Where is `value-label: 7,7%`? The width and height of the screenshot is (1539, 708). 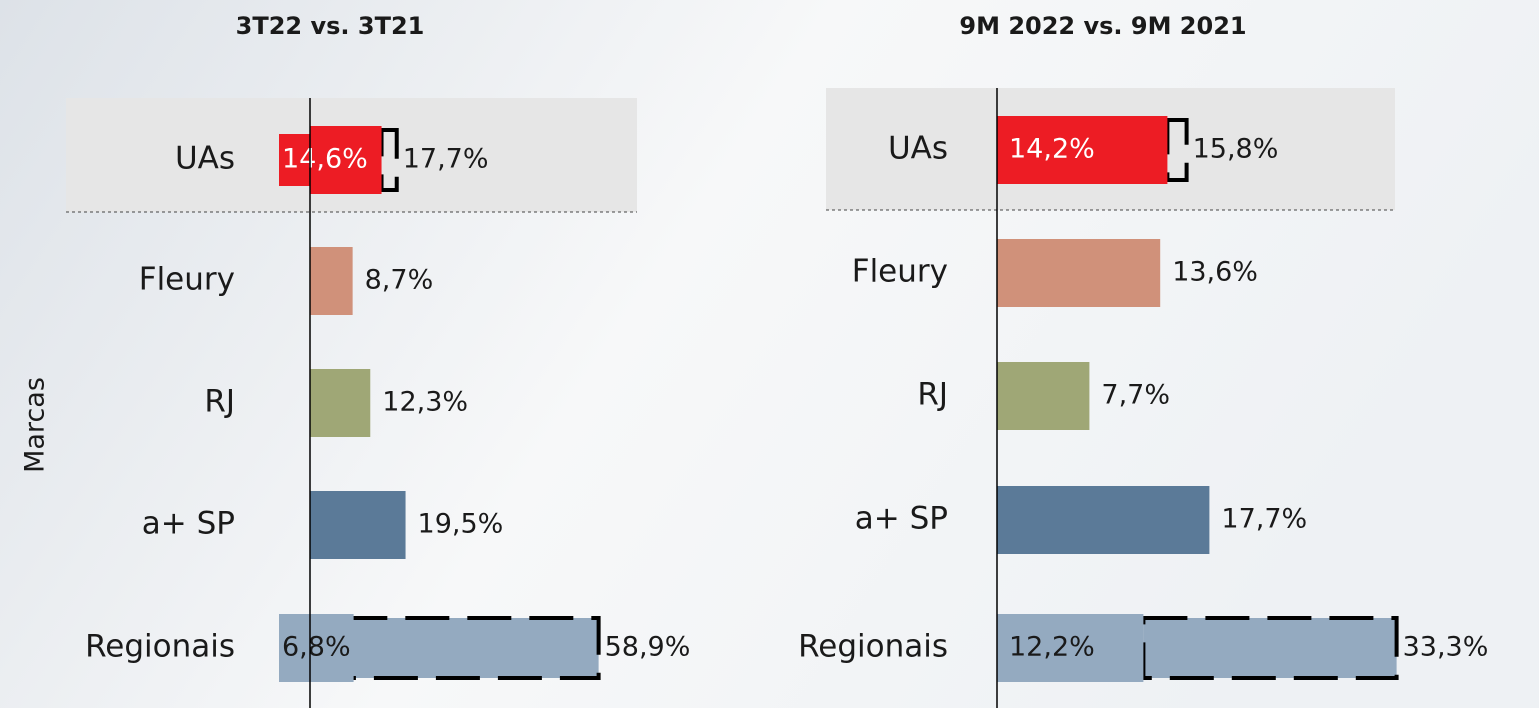 value-label: 7,7% is located at coordinates (1135, 395).